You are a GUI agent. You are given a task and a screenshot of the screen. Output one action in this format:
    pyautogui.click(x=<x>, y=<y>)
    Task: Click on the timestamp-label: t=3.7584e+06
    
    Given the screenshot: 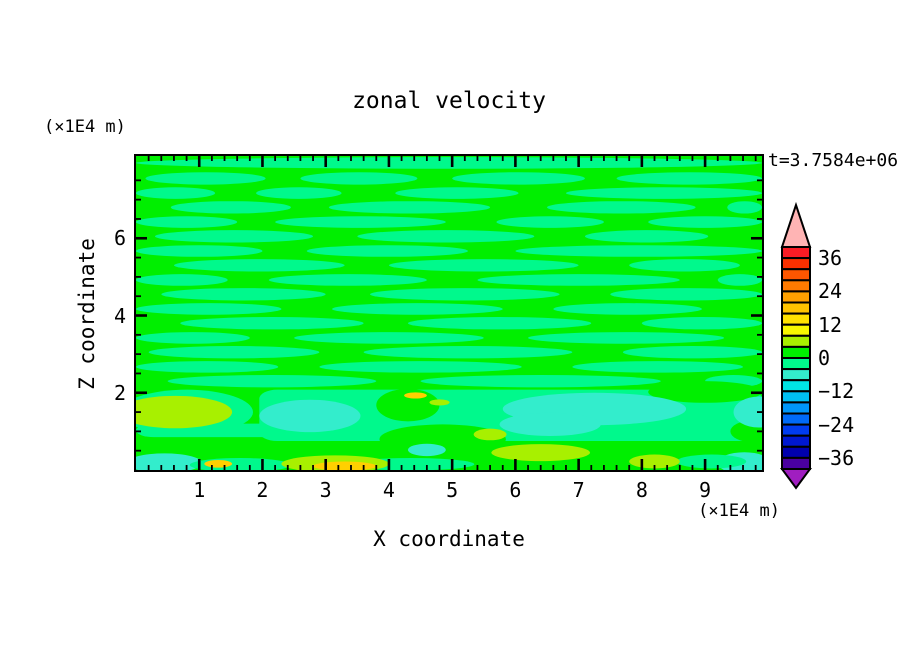 What is the action you would take?
    pyautogui.click(x=833, y=160)
    